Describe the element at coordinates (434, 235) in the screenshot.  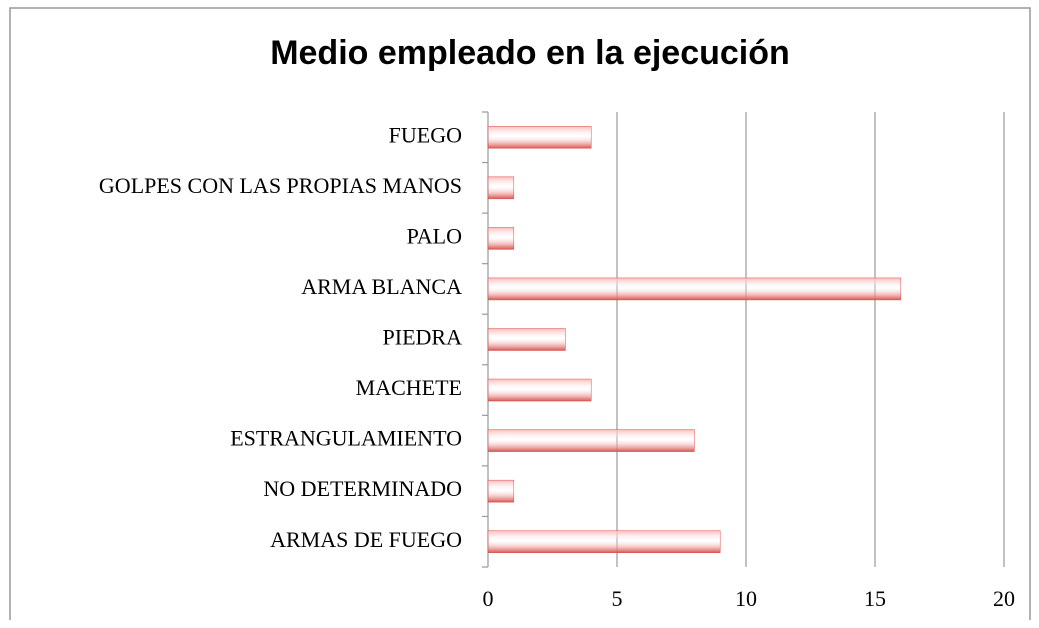
I see `y-tick-label: PALO` at that location.